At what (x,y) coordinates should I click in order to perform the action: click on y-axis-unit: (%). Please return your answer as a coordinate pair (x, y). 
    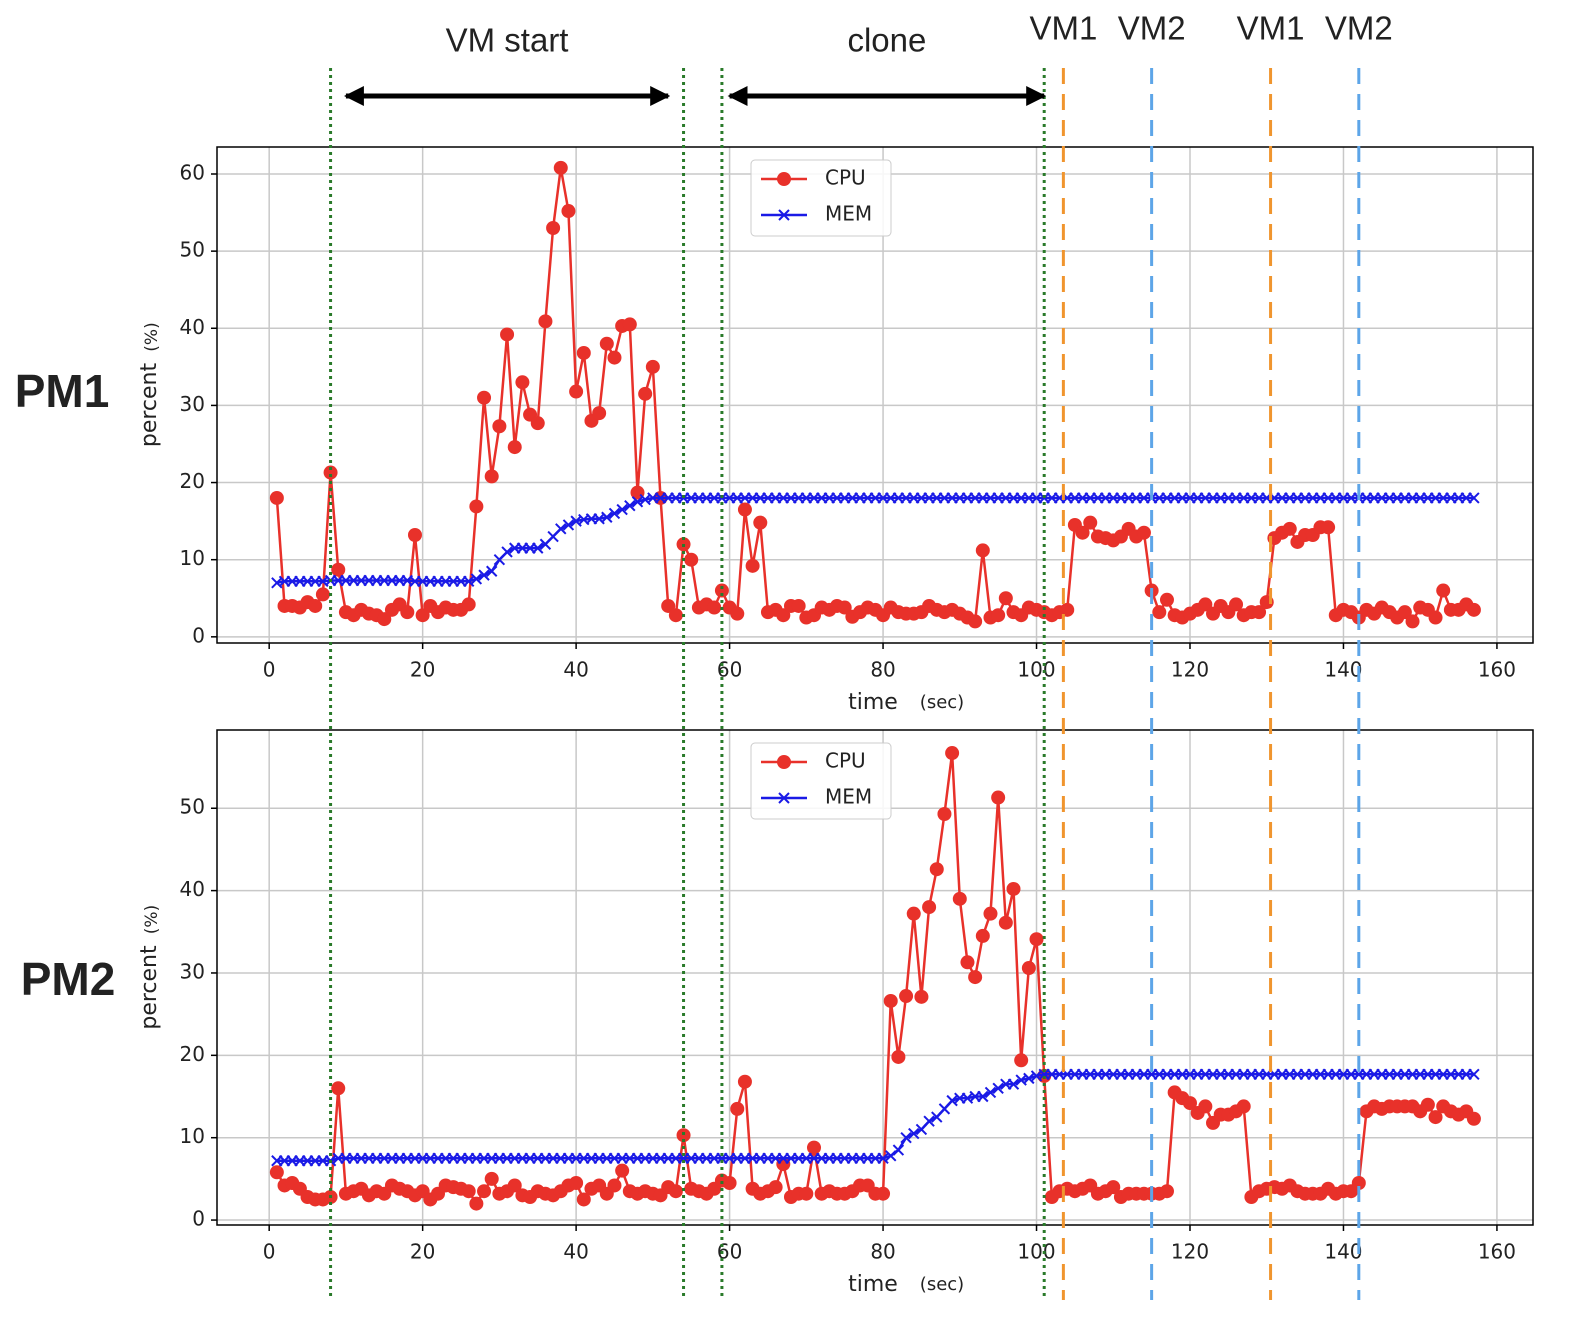
    Looking at the image, I should click on (152, 336).